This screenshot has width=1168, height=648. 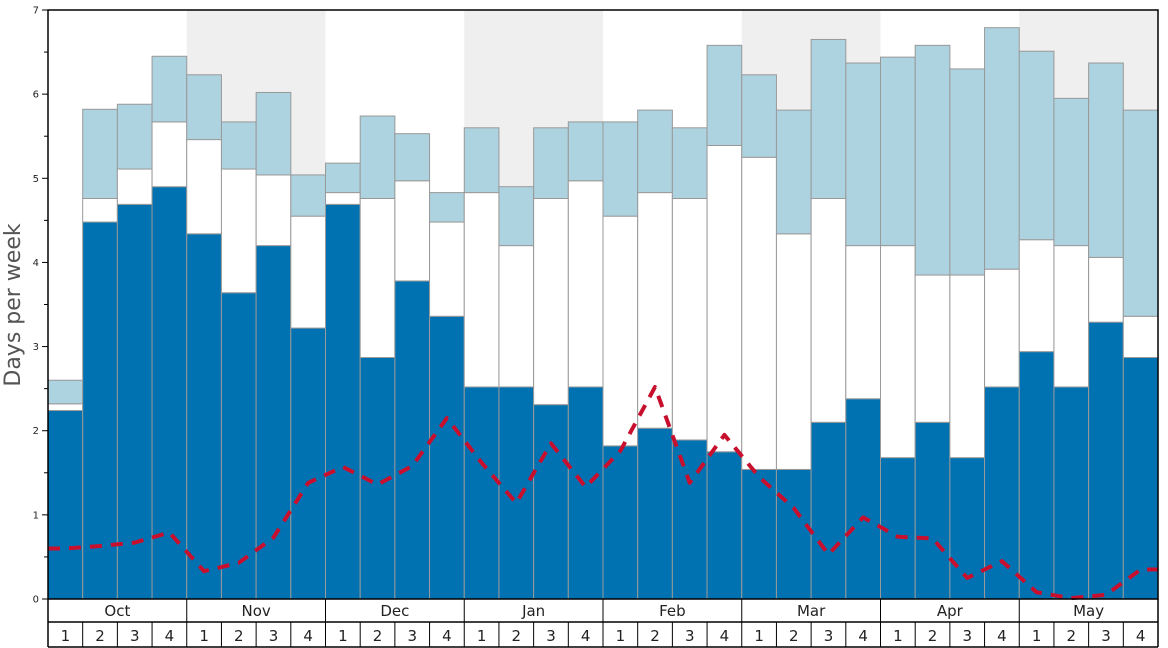 I want to click on month-label: May, so click(x=1088, y=611).